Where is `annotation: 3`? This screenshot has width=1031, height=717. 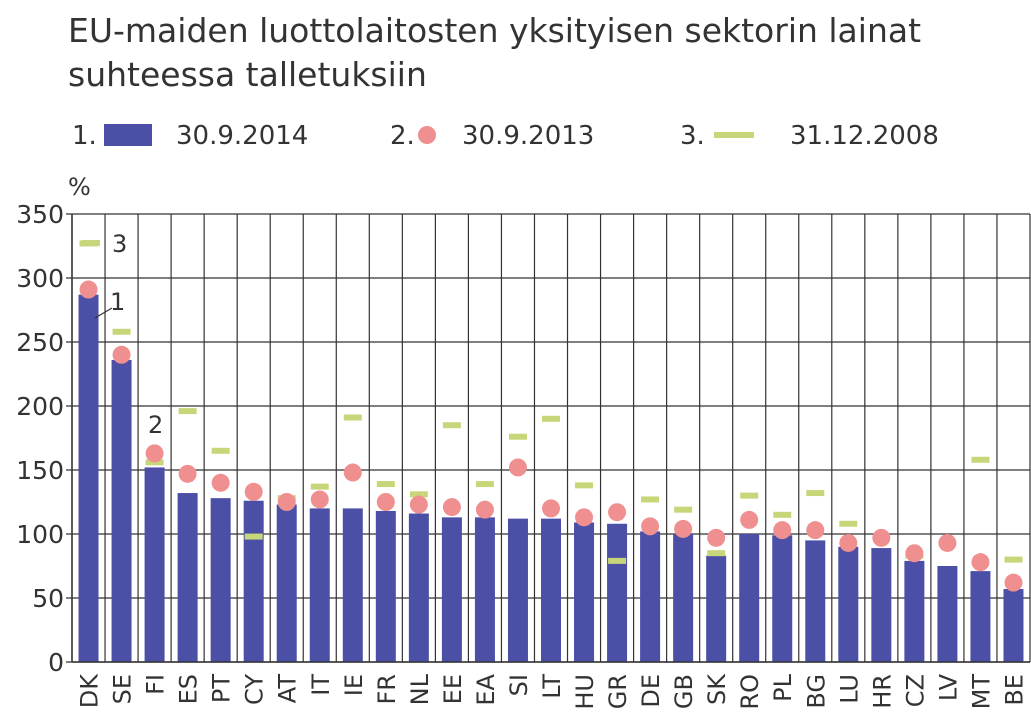 annotation: 3 is located at coordinates (119, 244).